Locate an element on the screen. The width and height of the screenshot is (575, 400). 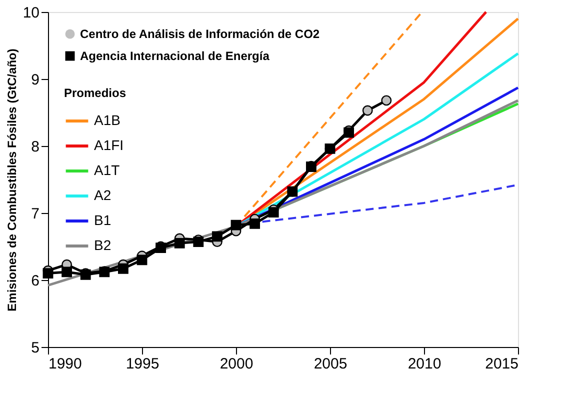
legend-label: Centro de Análisis de Información de CO2 is located at coordinates (200, 34).